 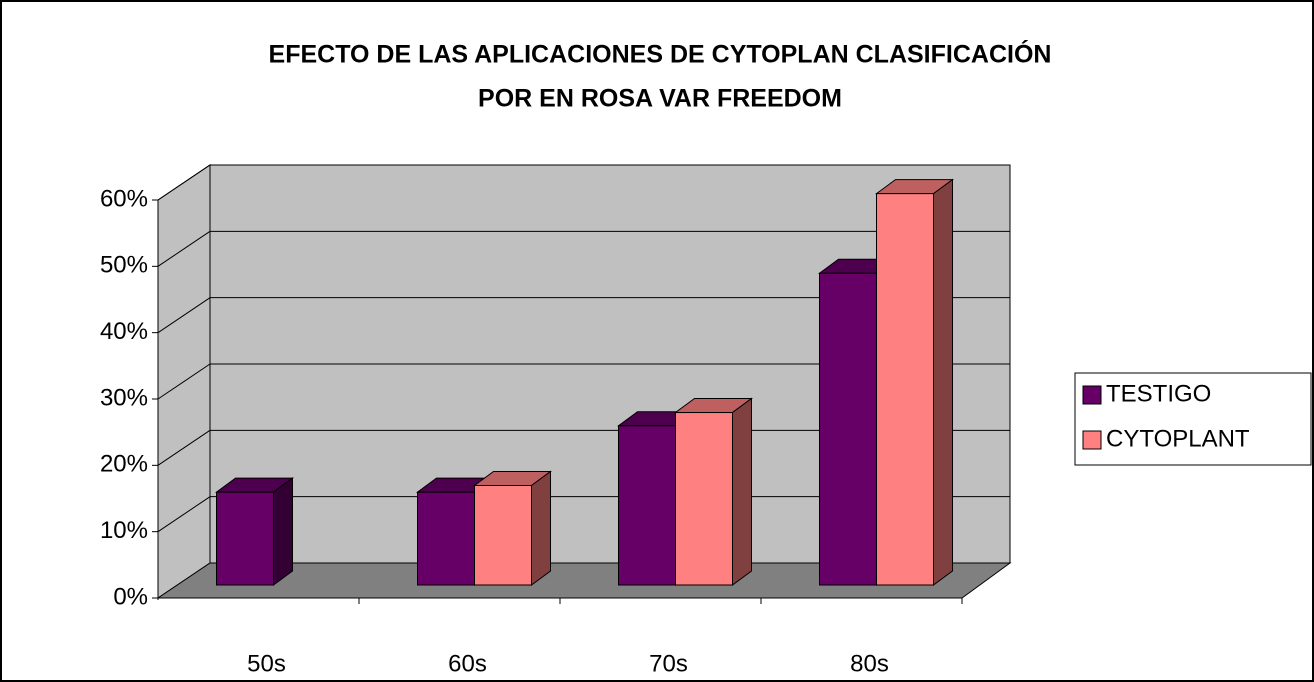 What do you see at coordinates (1158, 393) in the screenshot?
I see `legend-label: TESTIGO` at bounding box center [1158, 393].